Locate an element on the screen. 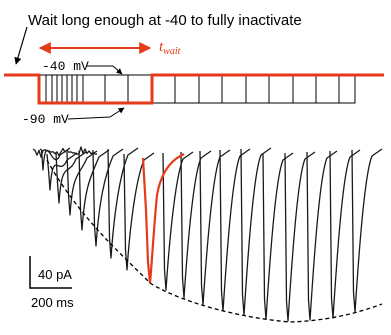  highlighted-voltage-step is located at coordinates (194, 89).